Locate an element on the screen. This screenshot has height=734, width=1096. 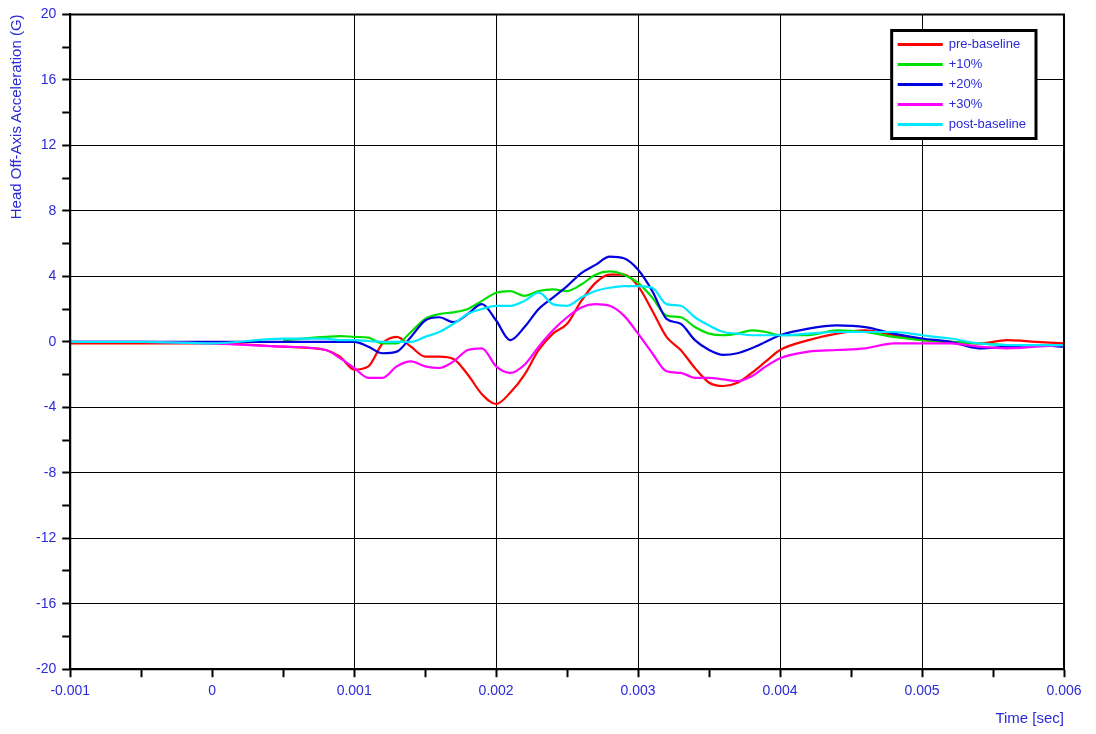
y-tick-label: -4 is located at coordinates (50, 406).